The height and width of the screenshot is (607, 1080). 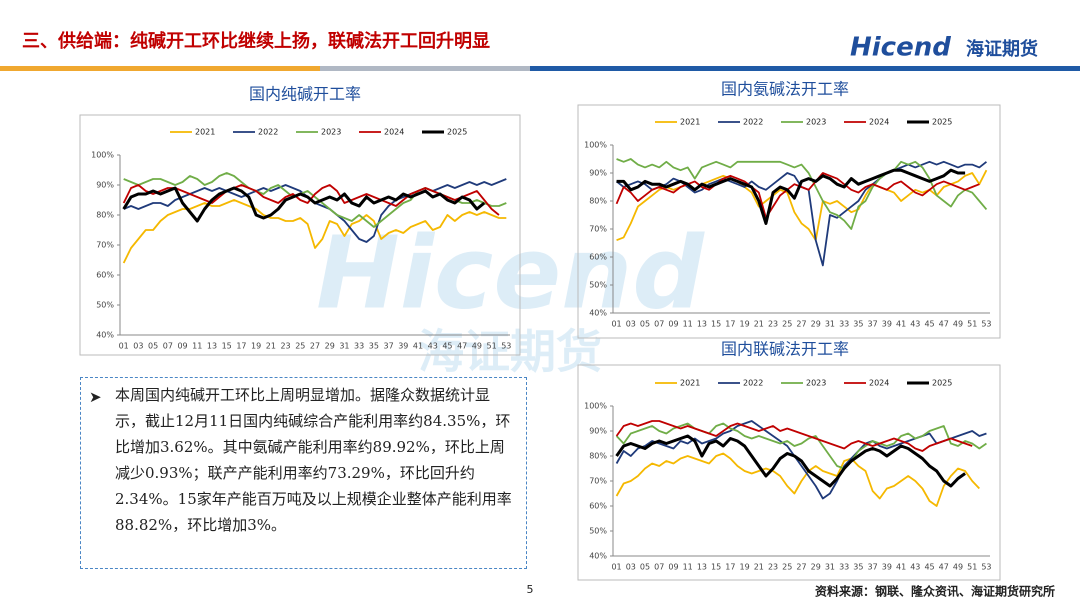 I want to click on x-tick-label: 15, so click(x=716, y=324).